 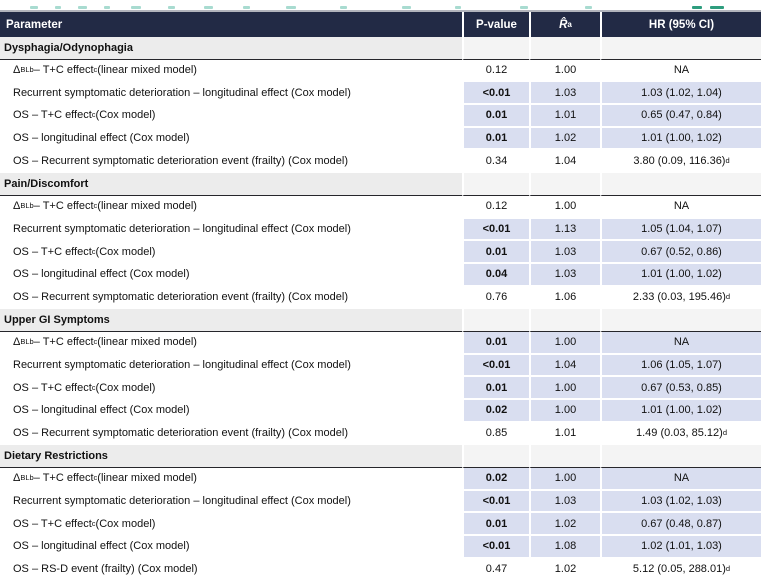 I want to click on param-cell: OS – RS-D event (frailty) (Cox model), so click(x=231, y=570).